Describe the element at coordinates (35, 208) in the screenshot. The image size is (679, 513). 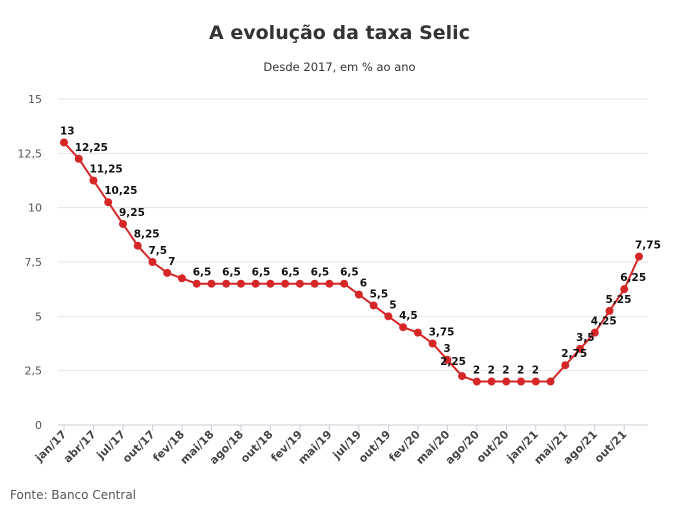
I see `y-tick-label: 10` at that location.